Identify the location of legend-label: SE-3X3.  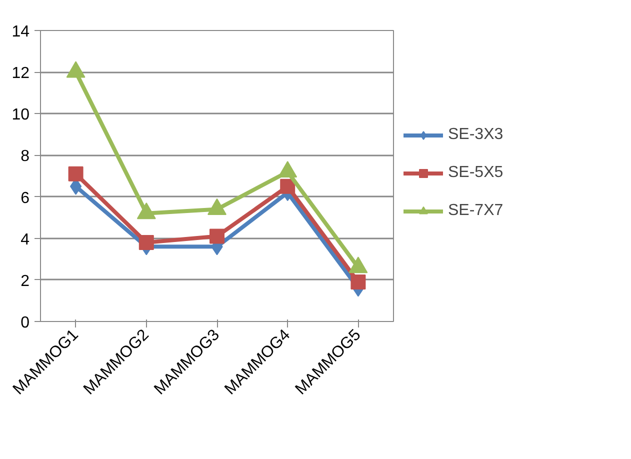
(476, 135).